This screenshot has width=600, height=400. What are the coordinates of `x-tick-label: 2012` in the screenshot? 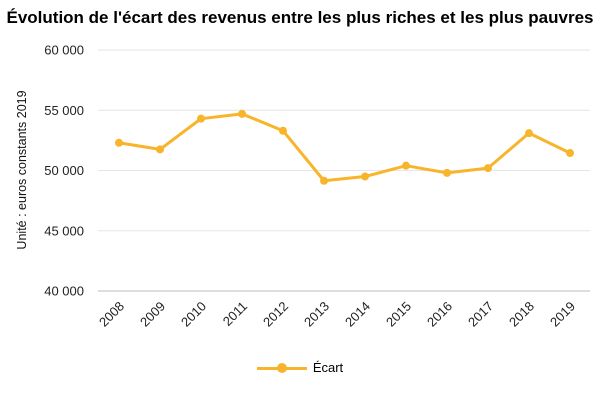 It's located at (275, 314).